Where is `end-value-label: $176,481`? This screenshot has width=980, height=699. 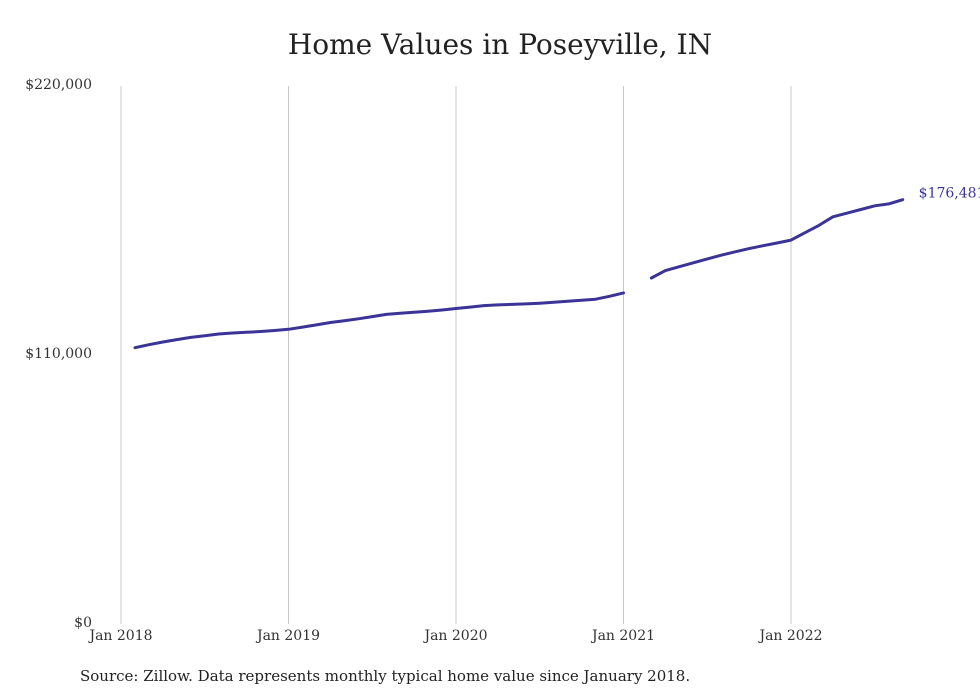
end-value-label: $176,481 is located at coordinates (949, 194).